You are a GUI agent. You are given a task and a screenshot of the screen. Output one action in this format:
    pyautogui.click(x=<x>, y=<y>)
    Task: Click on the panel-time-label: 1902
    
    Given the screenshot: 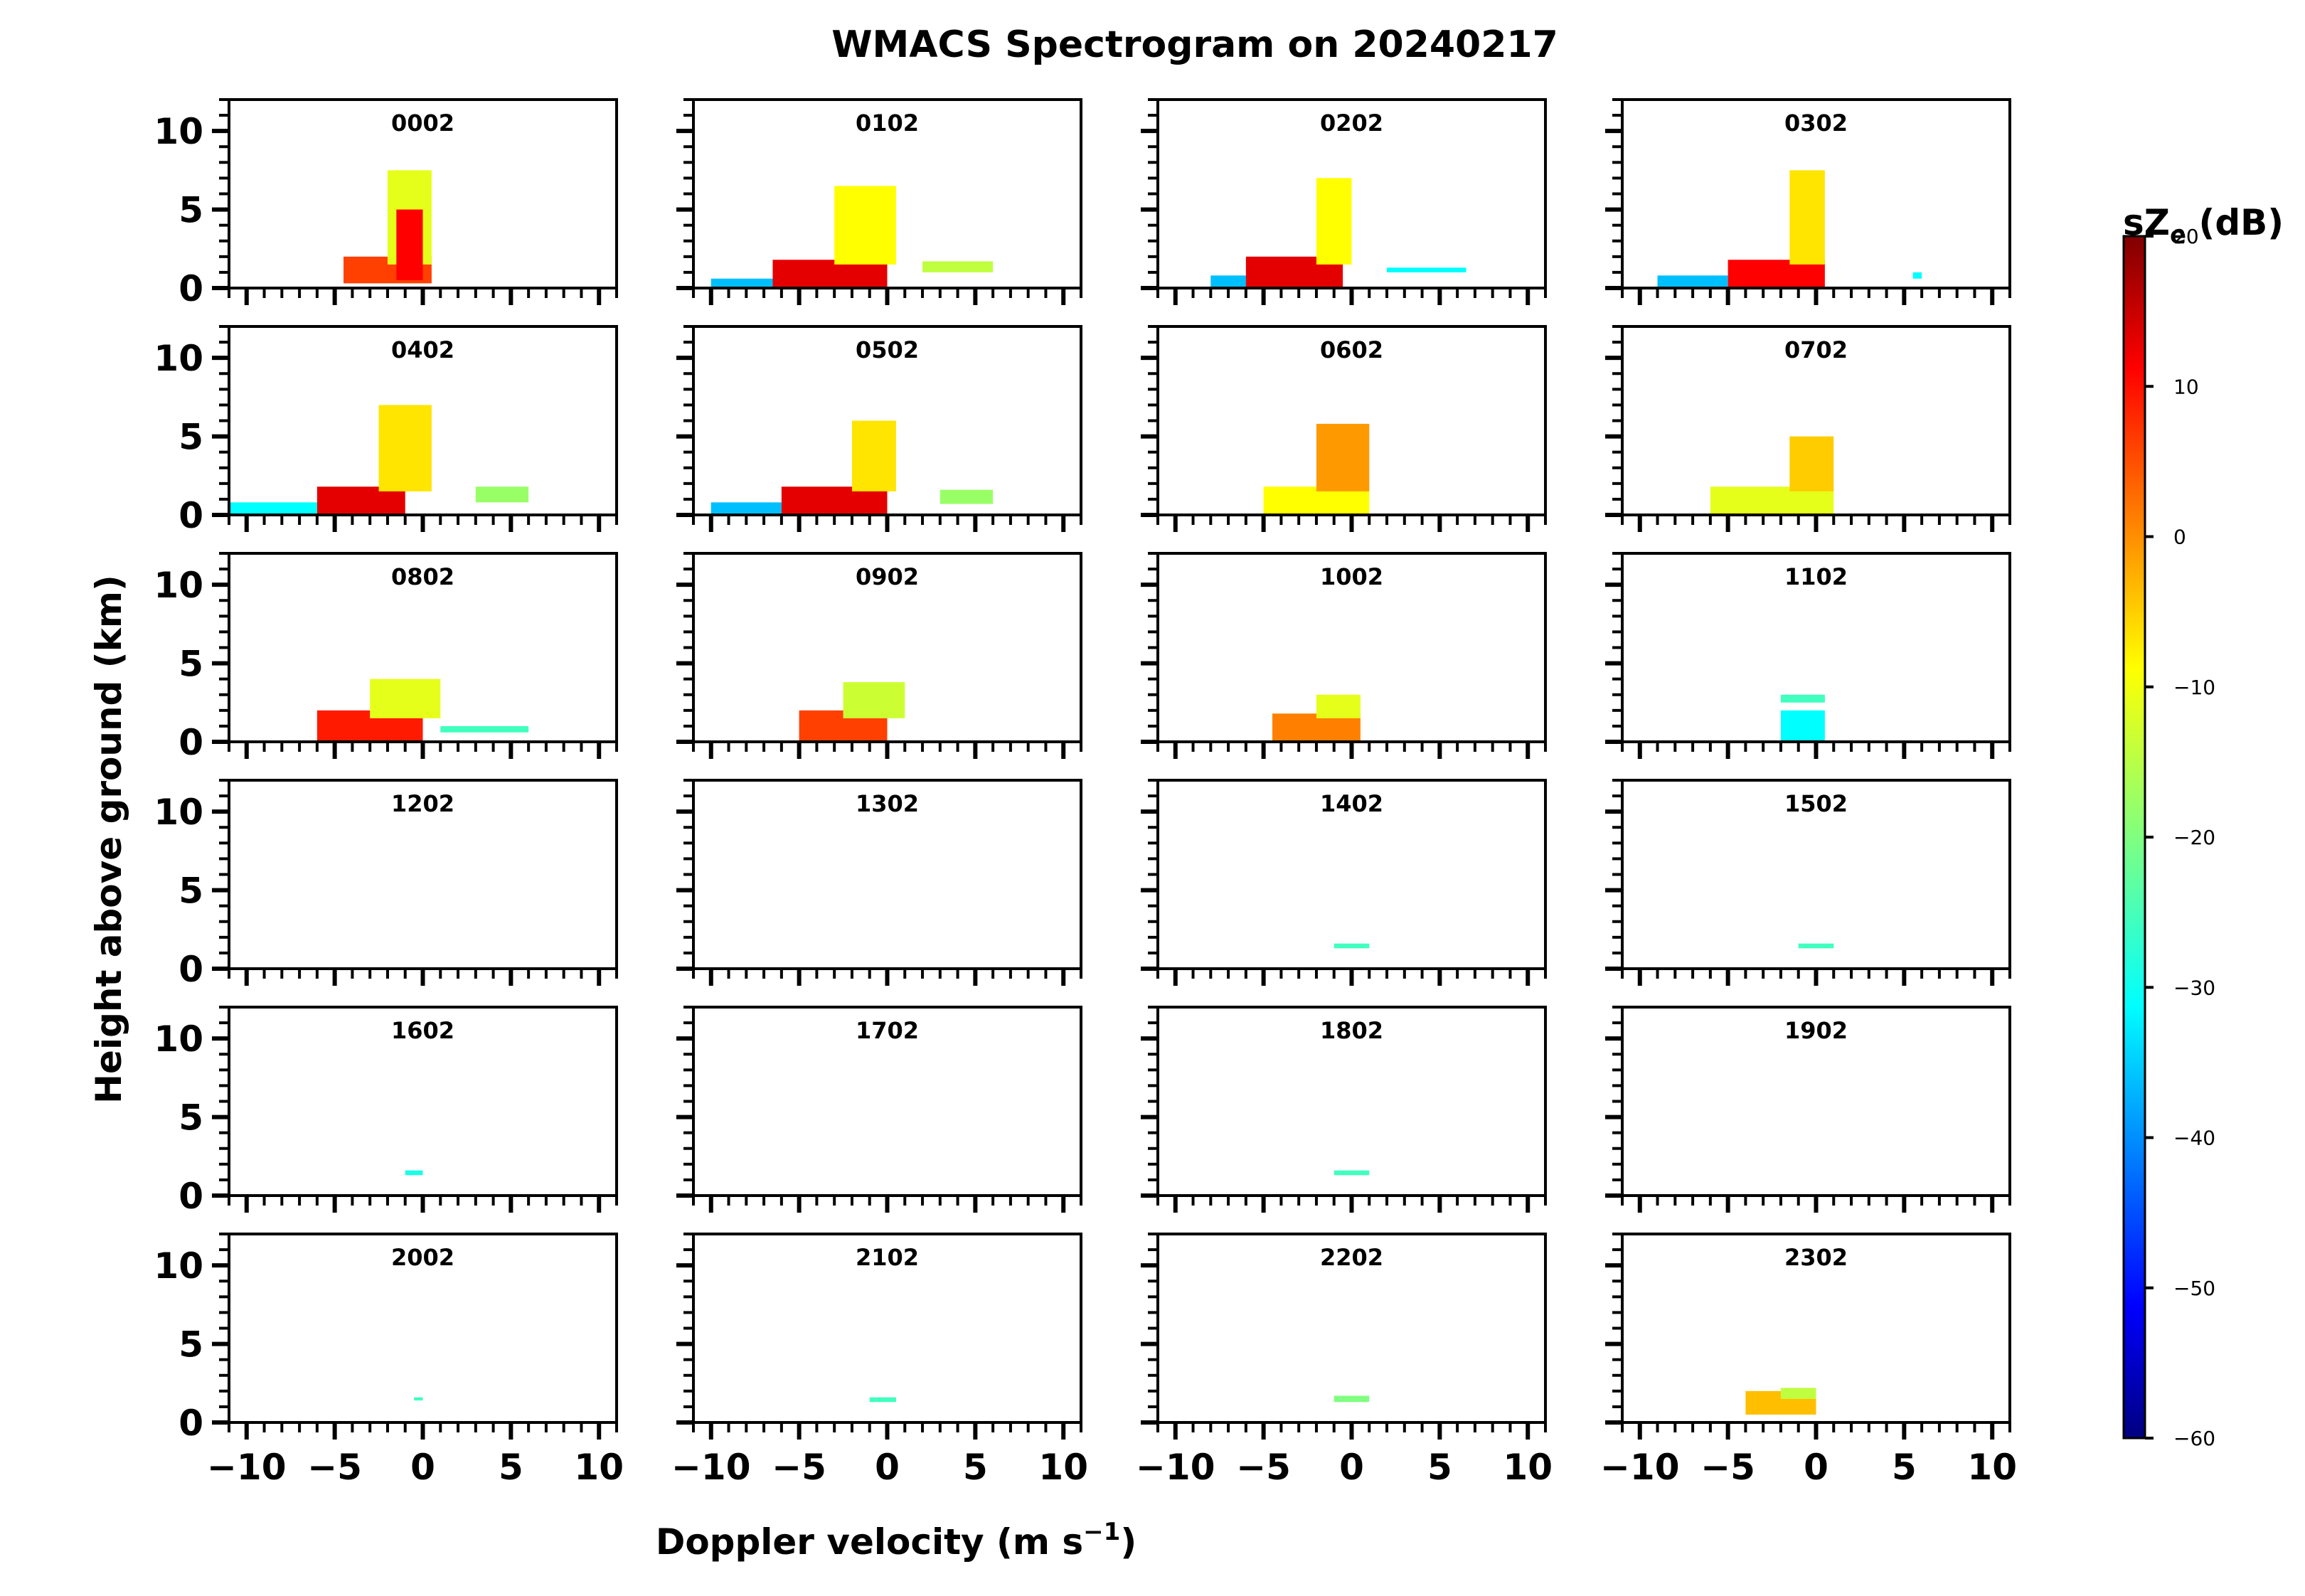 What is the action you would take?
    pyautogui.click(x=1816, y=1030)
    